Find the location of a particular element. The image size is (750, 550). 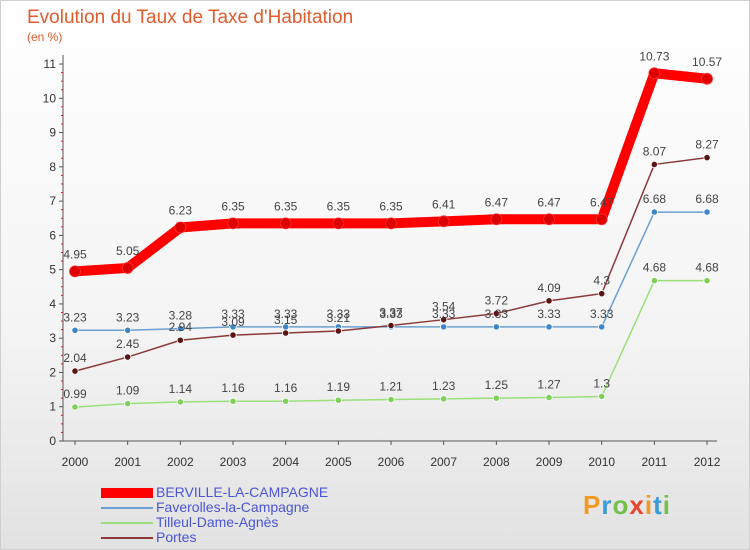

data-label-2: 1.19 is located at coordinates (339, 387).